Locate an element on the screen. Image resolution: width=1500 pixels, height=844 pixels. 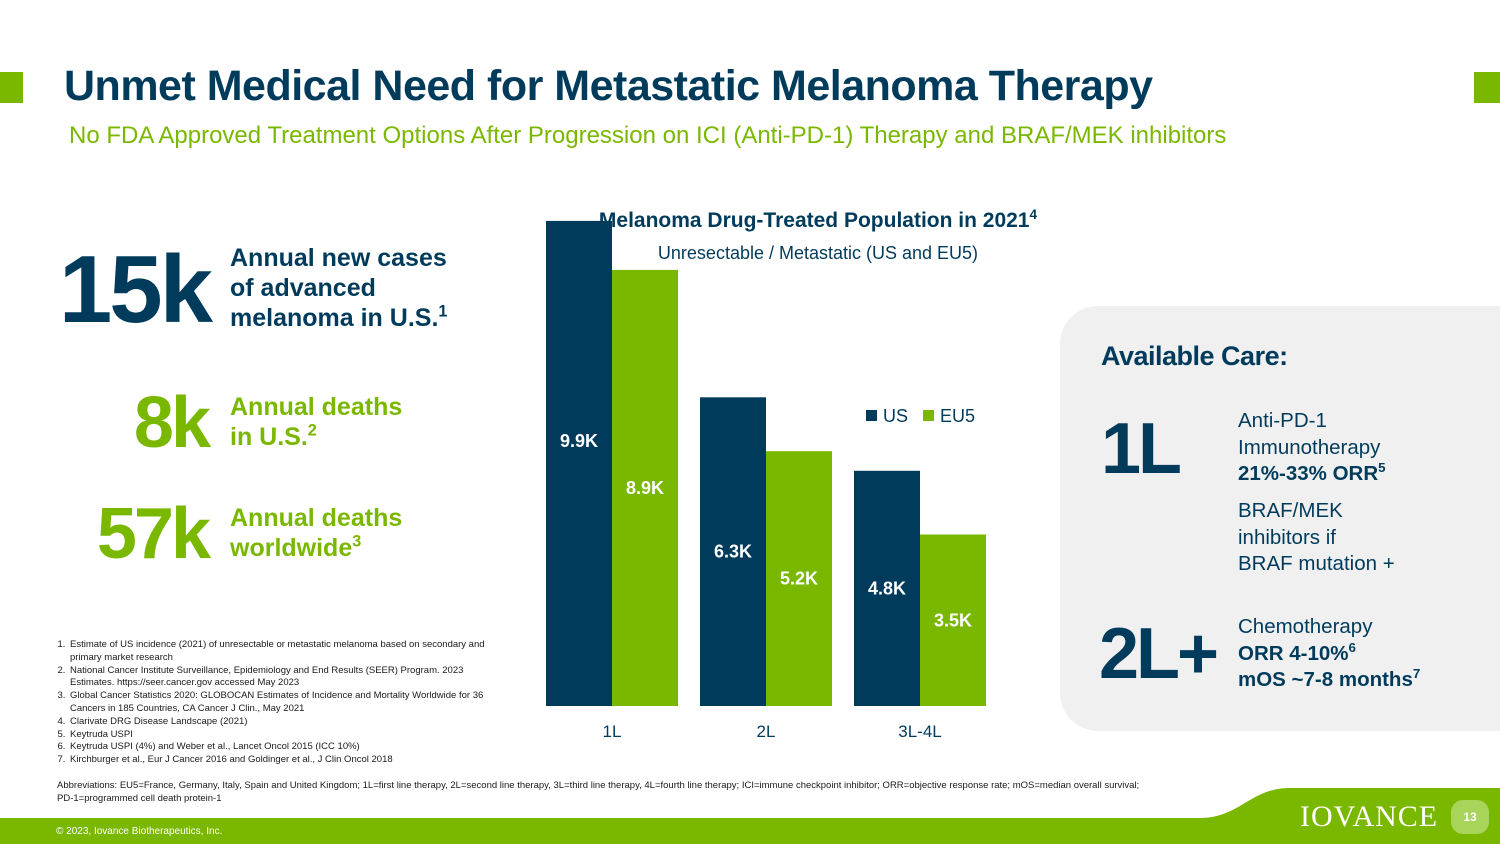
care-text-line: mOS ~7-8 months7 is located at coordinates (1329, 680).